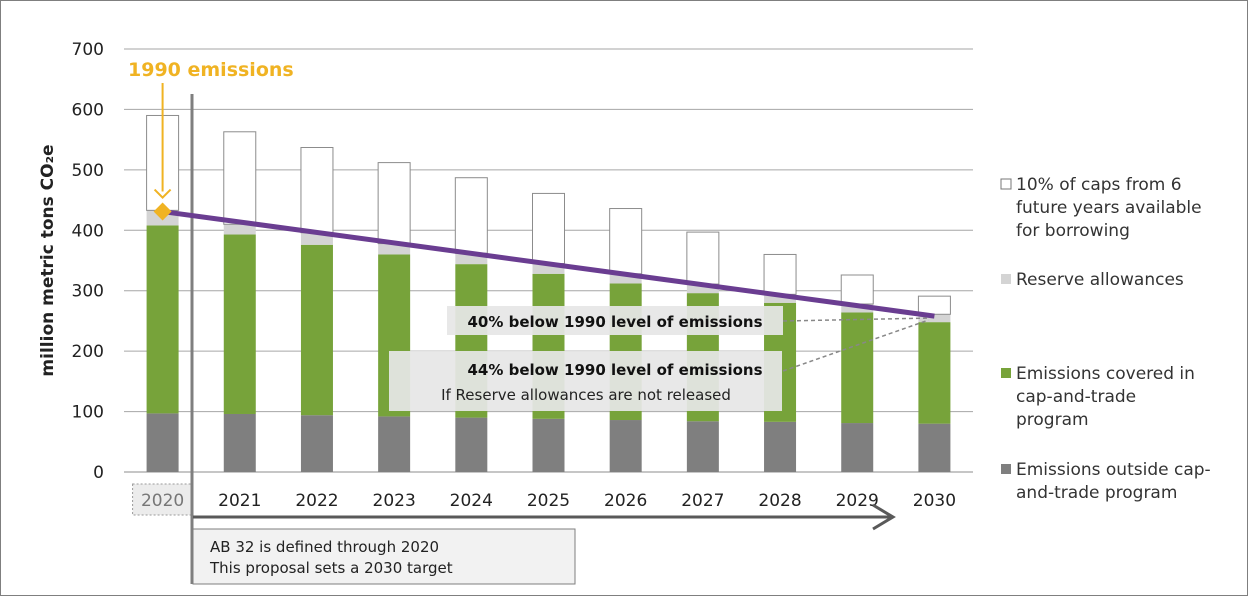  What do you see at coordinates (88, 261) in the screenshot?
I see `y-axis: 0 100 200 300 400 500 600 700` at bounding box center [88, 261].